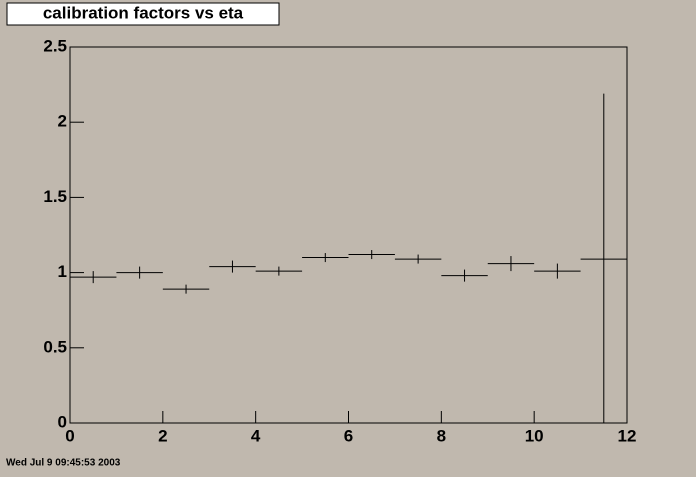  What do you see at coordinates (534, 435) in the screenshot?
I see `x-tick-label: 10` at bounding box center [534, 435].